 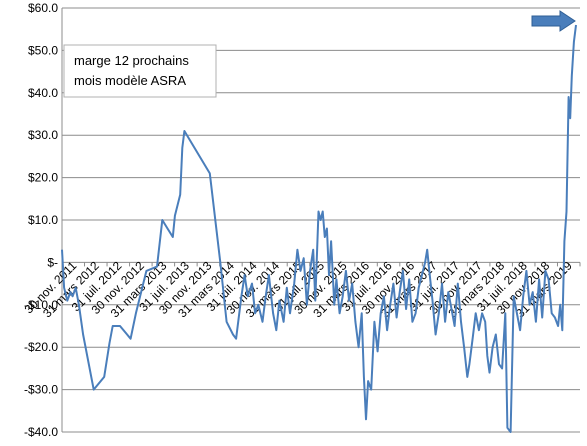 What do you see at coordinates (43, 178) in the screenshot?
I see `y-tick-label: $20.0` at bounding box center [43, 178].